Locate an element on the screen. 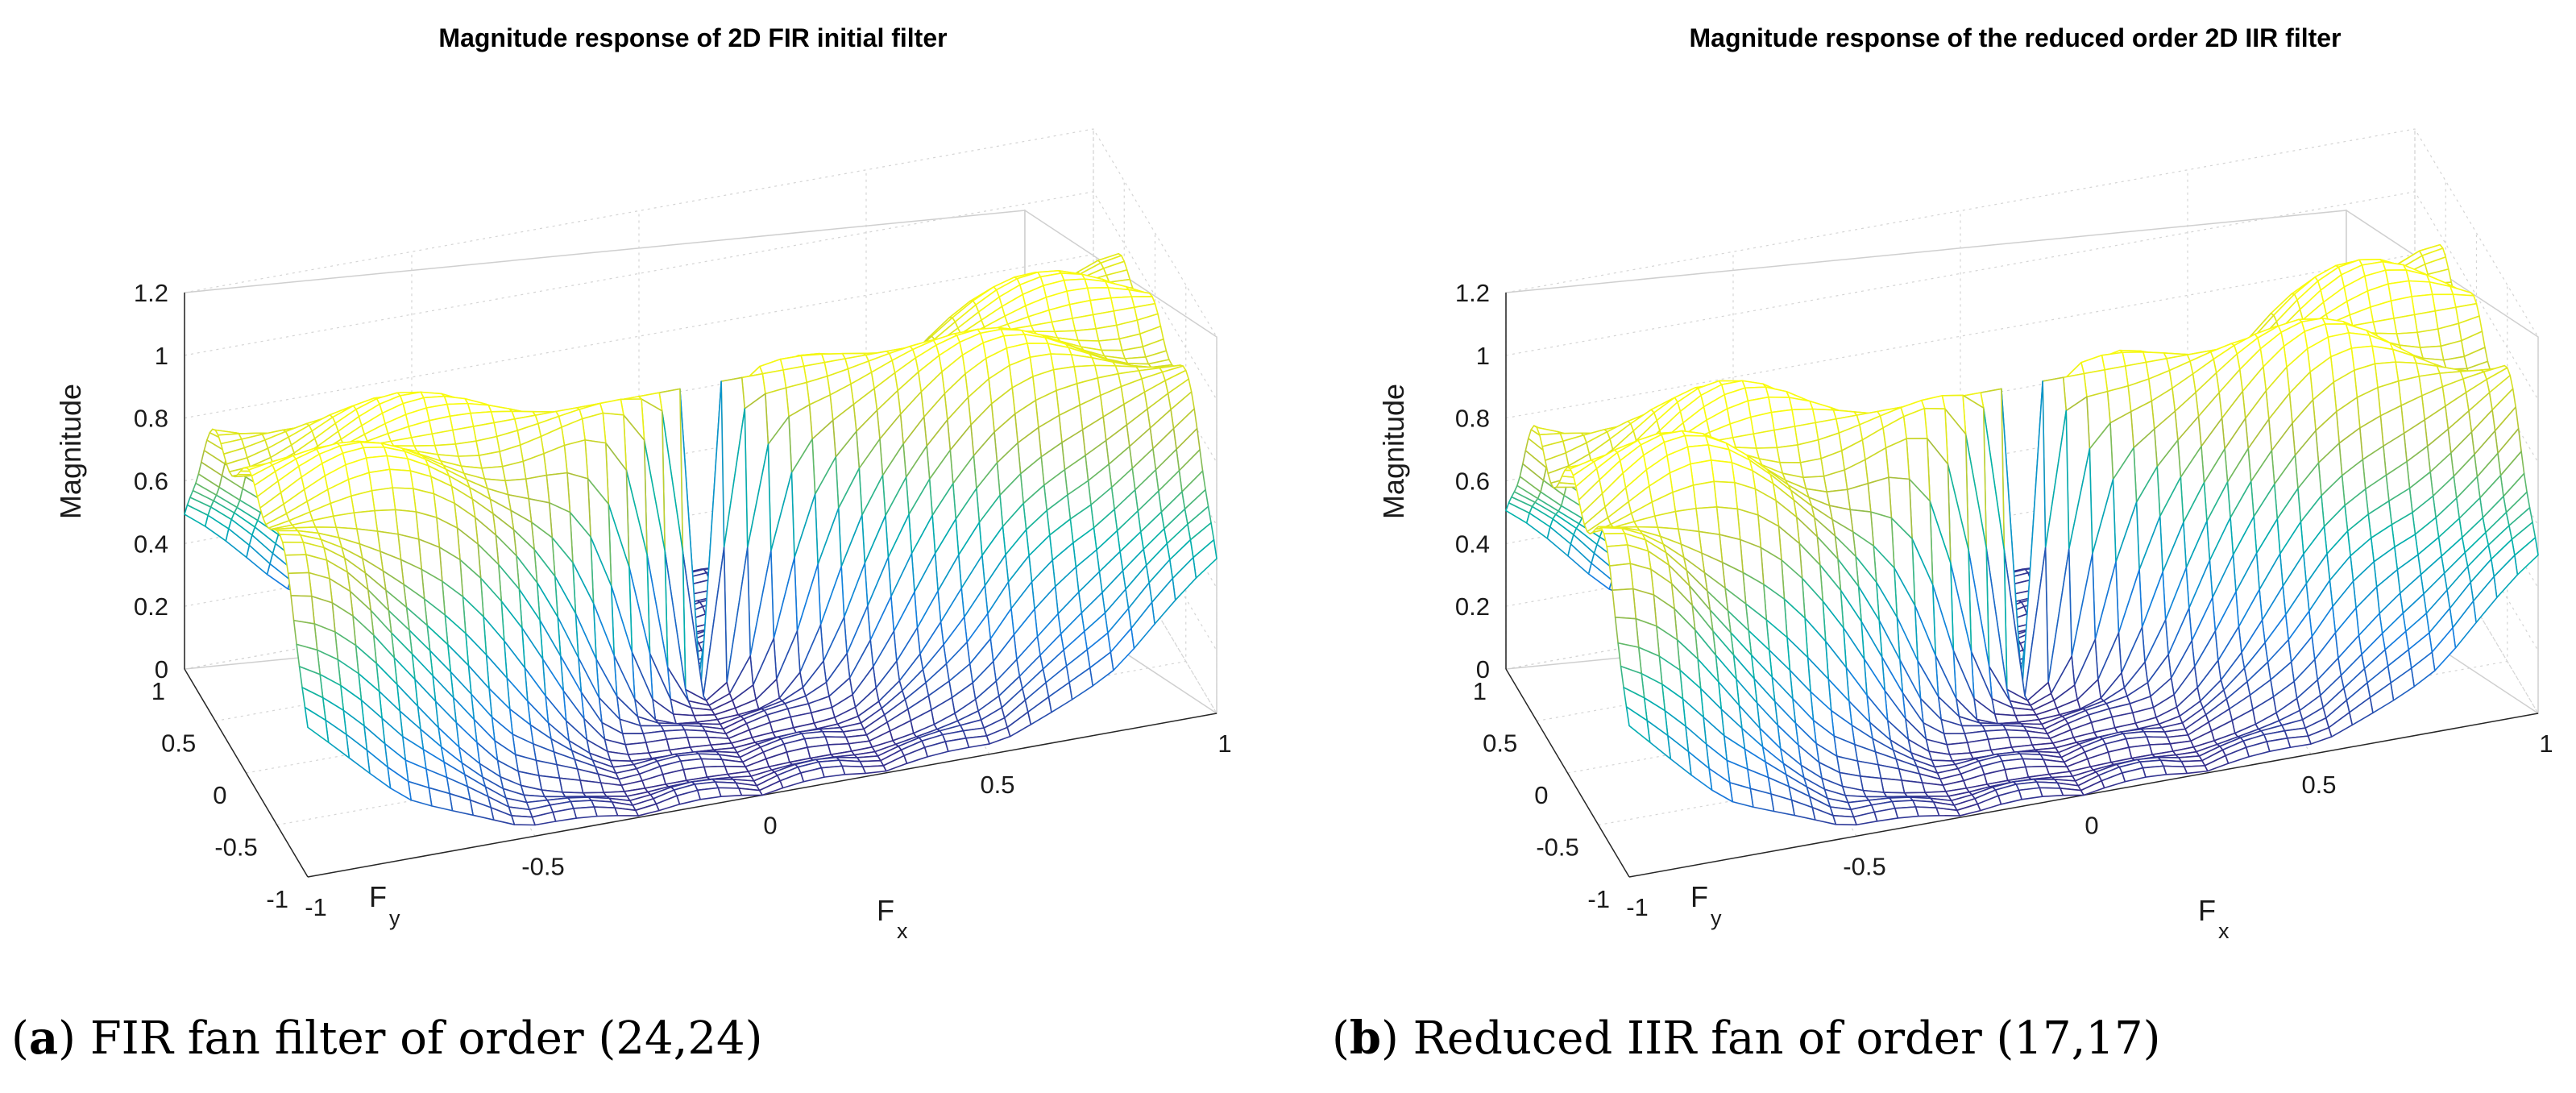  x-tick-label: -0.5 is located at coordinates (1864, 866).